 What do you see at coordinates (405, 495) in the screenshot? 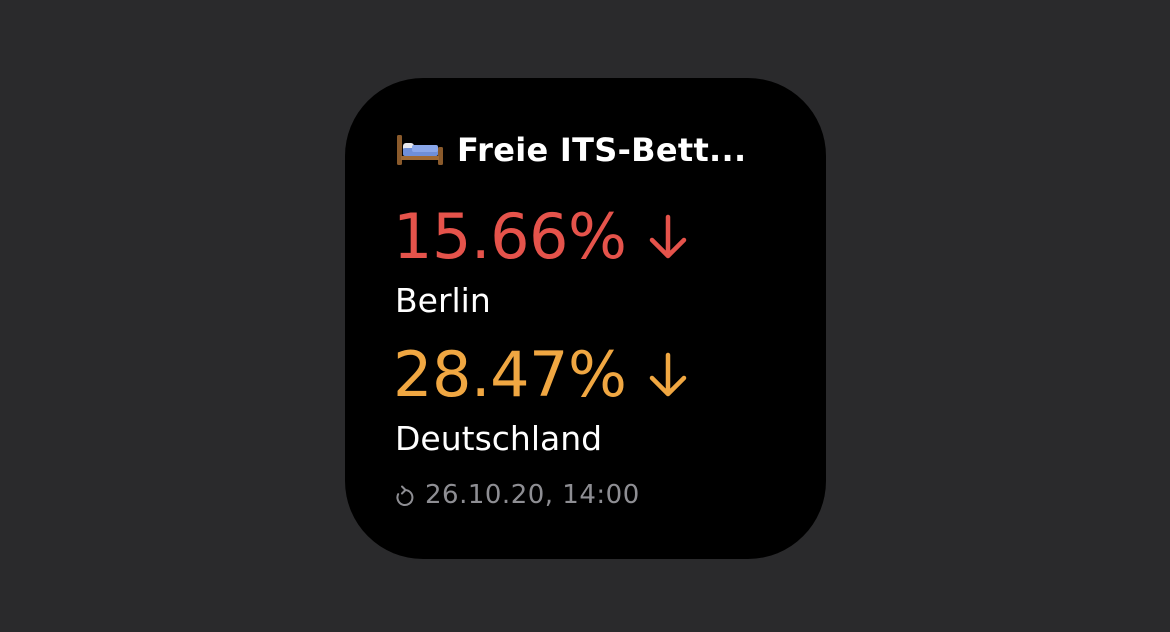
I see `refresh-icon` at bounding box center [405, 495].